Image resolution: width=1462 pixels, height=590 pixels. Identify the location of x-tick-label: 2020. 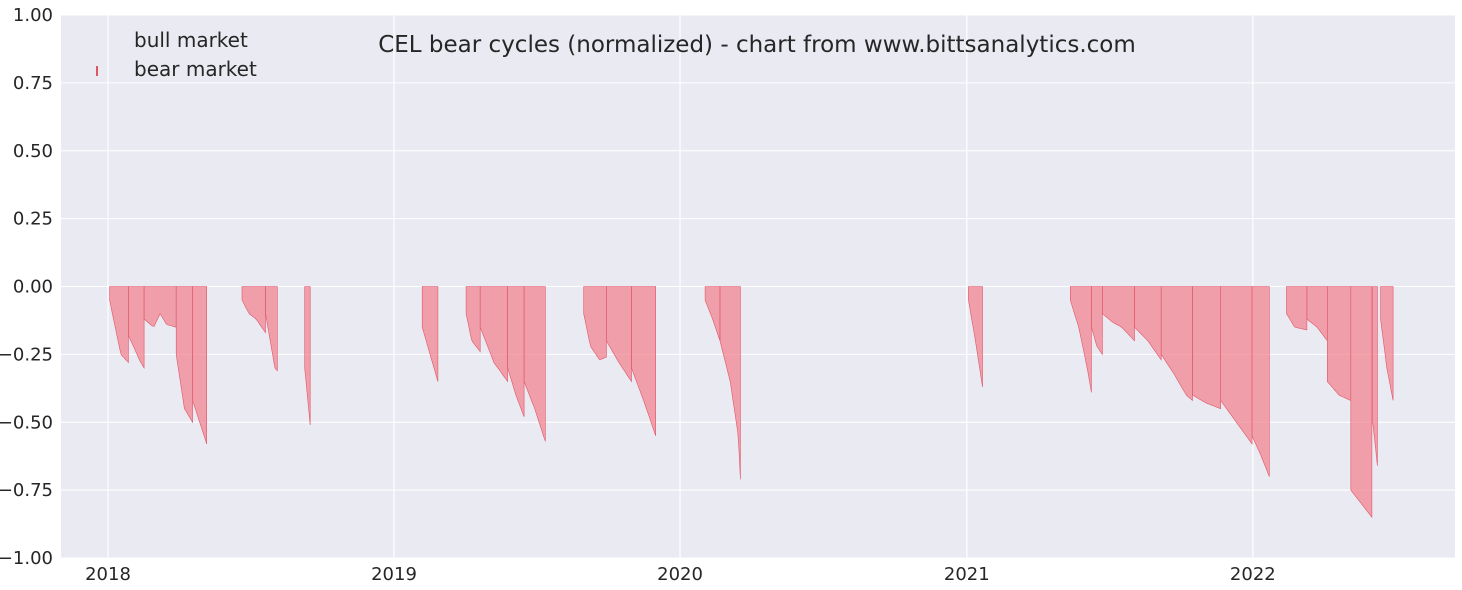
(680, 574).